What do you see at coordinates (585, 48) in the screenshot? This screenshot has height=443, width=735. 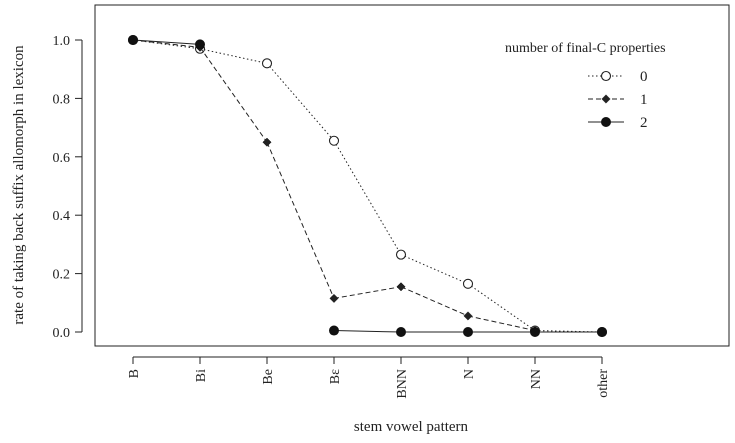 I see `legend-title: number of final-C properties` at bounding box center [585, 48].